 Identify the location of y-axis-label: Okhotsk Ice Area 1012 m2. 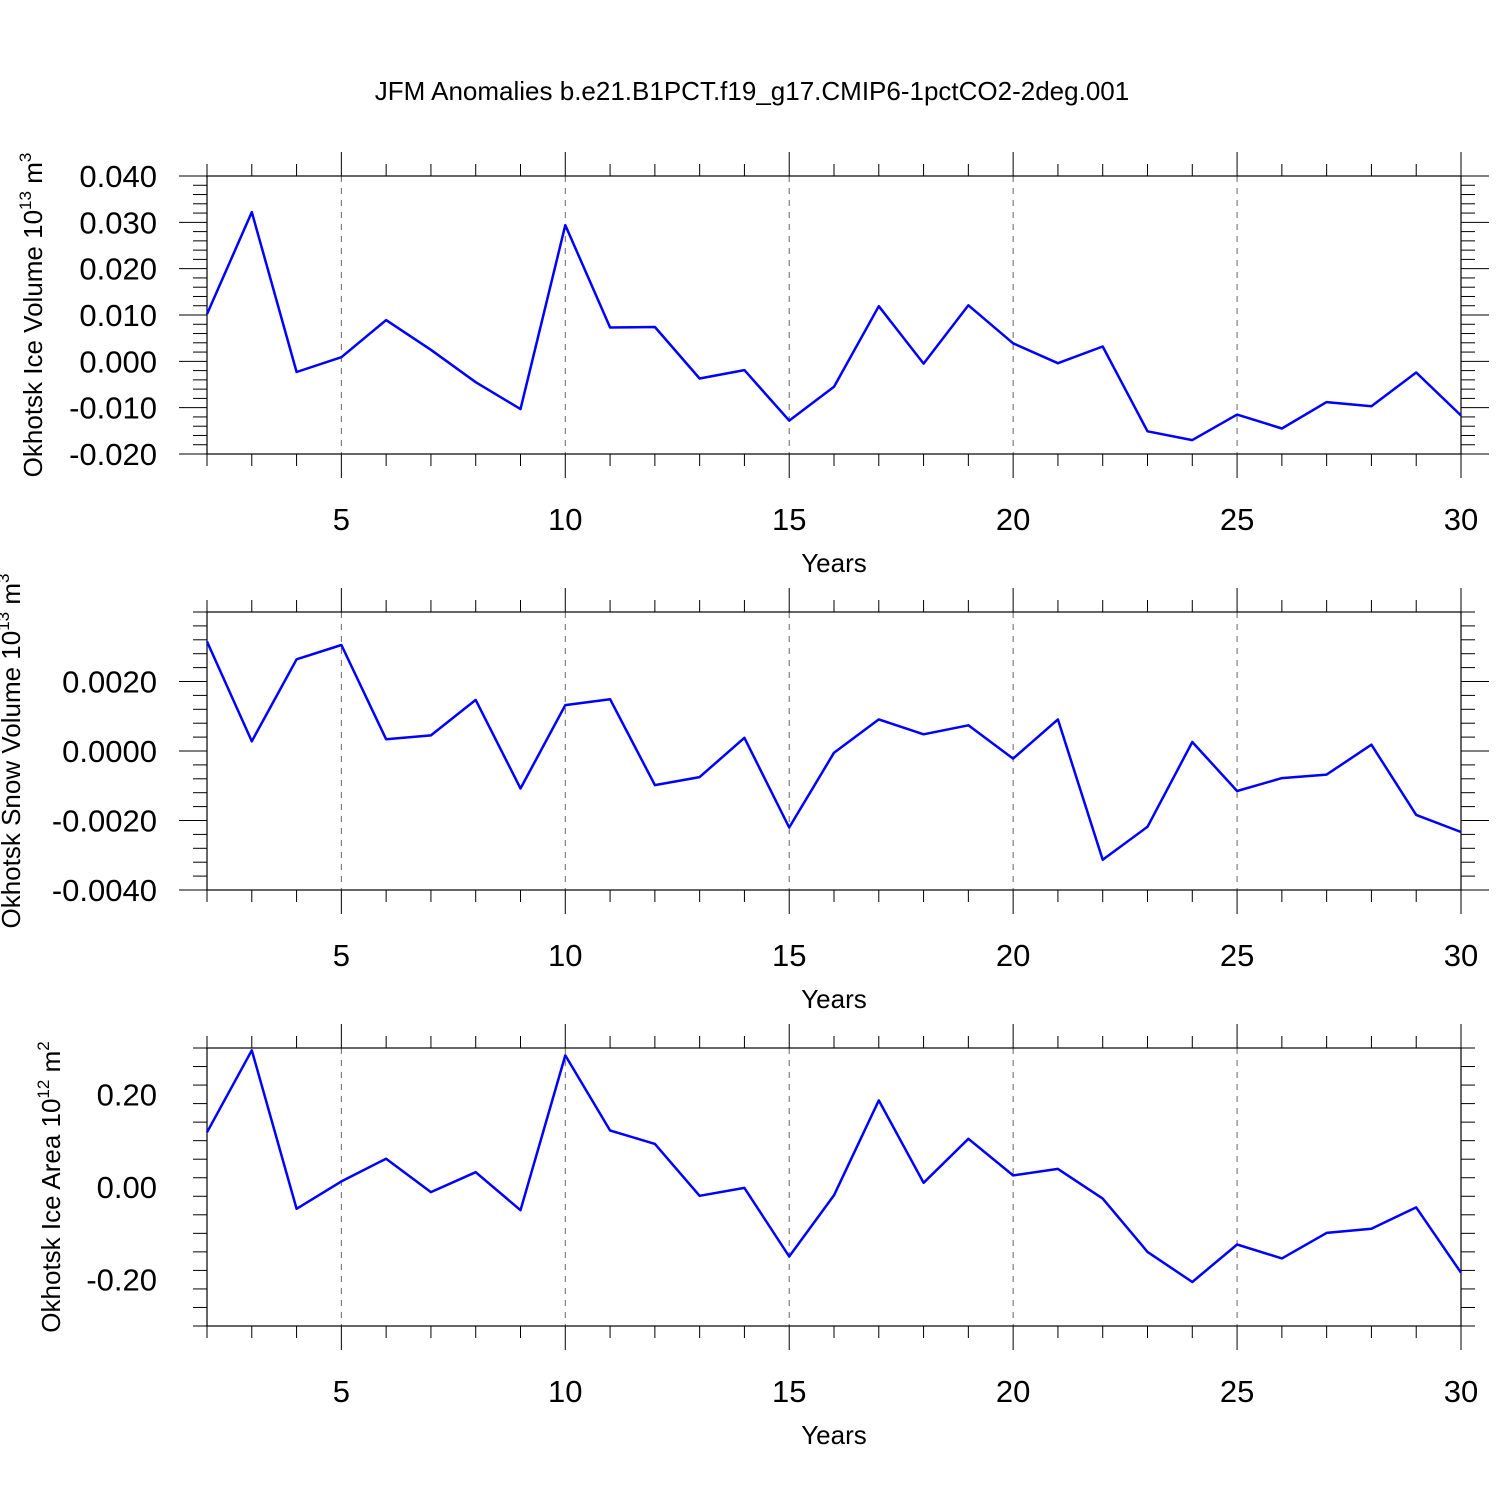
(50, 1186).